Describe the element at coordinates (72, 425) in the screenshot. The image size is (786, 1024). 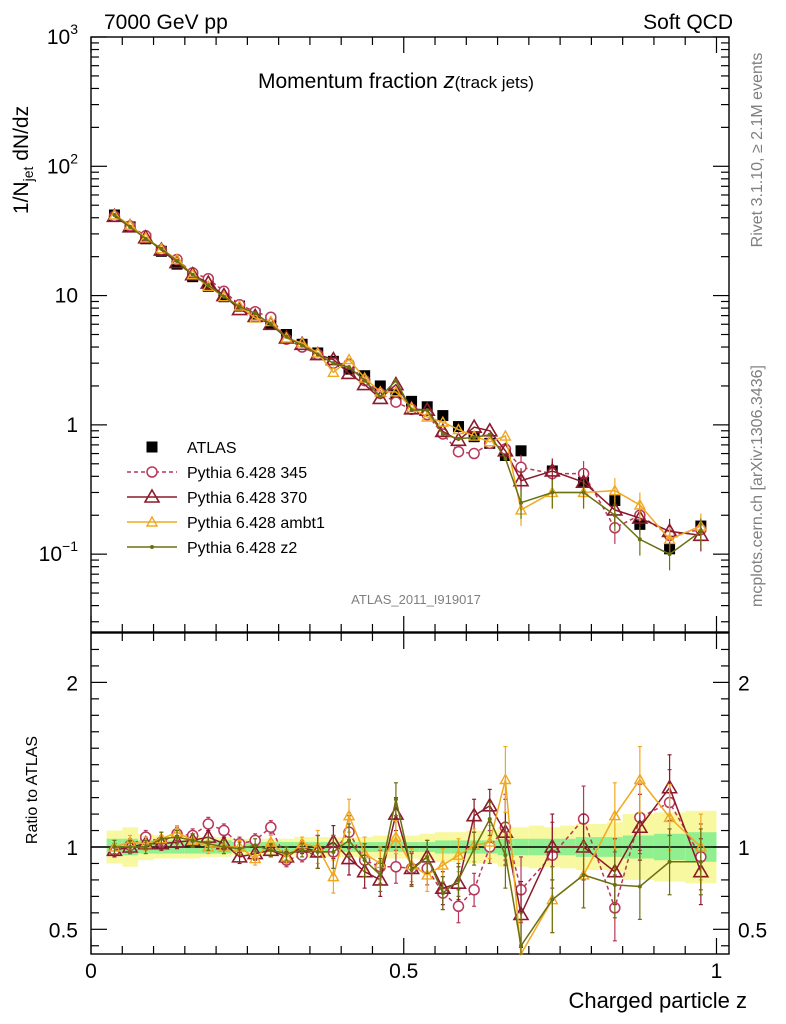
I see `y-top-tick-label: 1` at that location.